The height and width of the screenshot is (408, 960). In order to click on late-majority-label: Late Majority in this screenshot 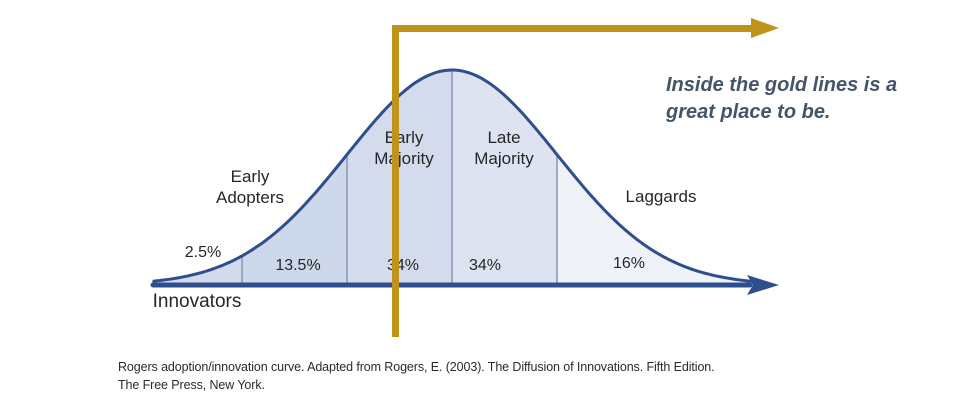, I will do `click(504, 148)`.